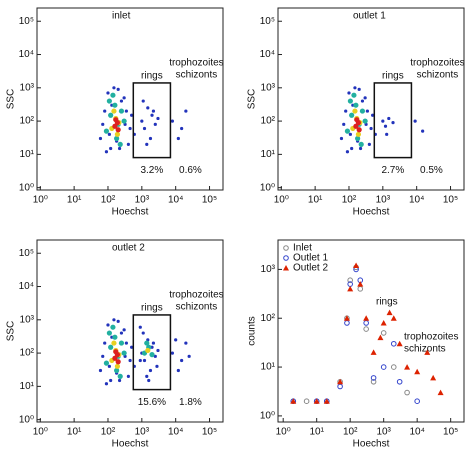  What do you see at coordinates (286, 258) in the screenshot?
I see `legend-marker` at bounding box center [286, 258].